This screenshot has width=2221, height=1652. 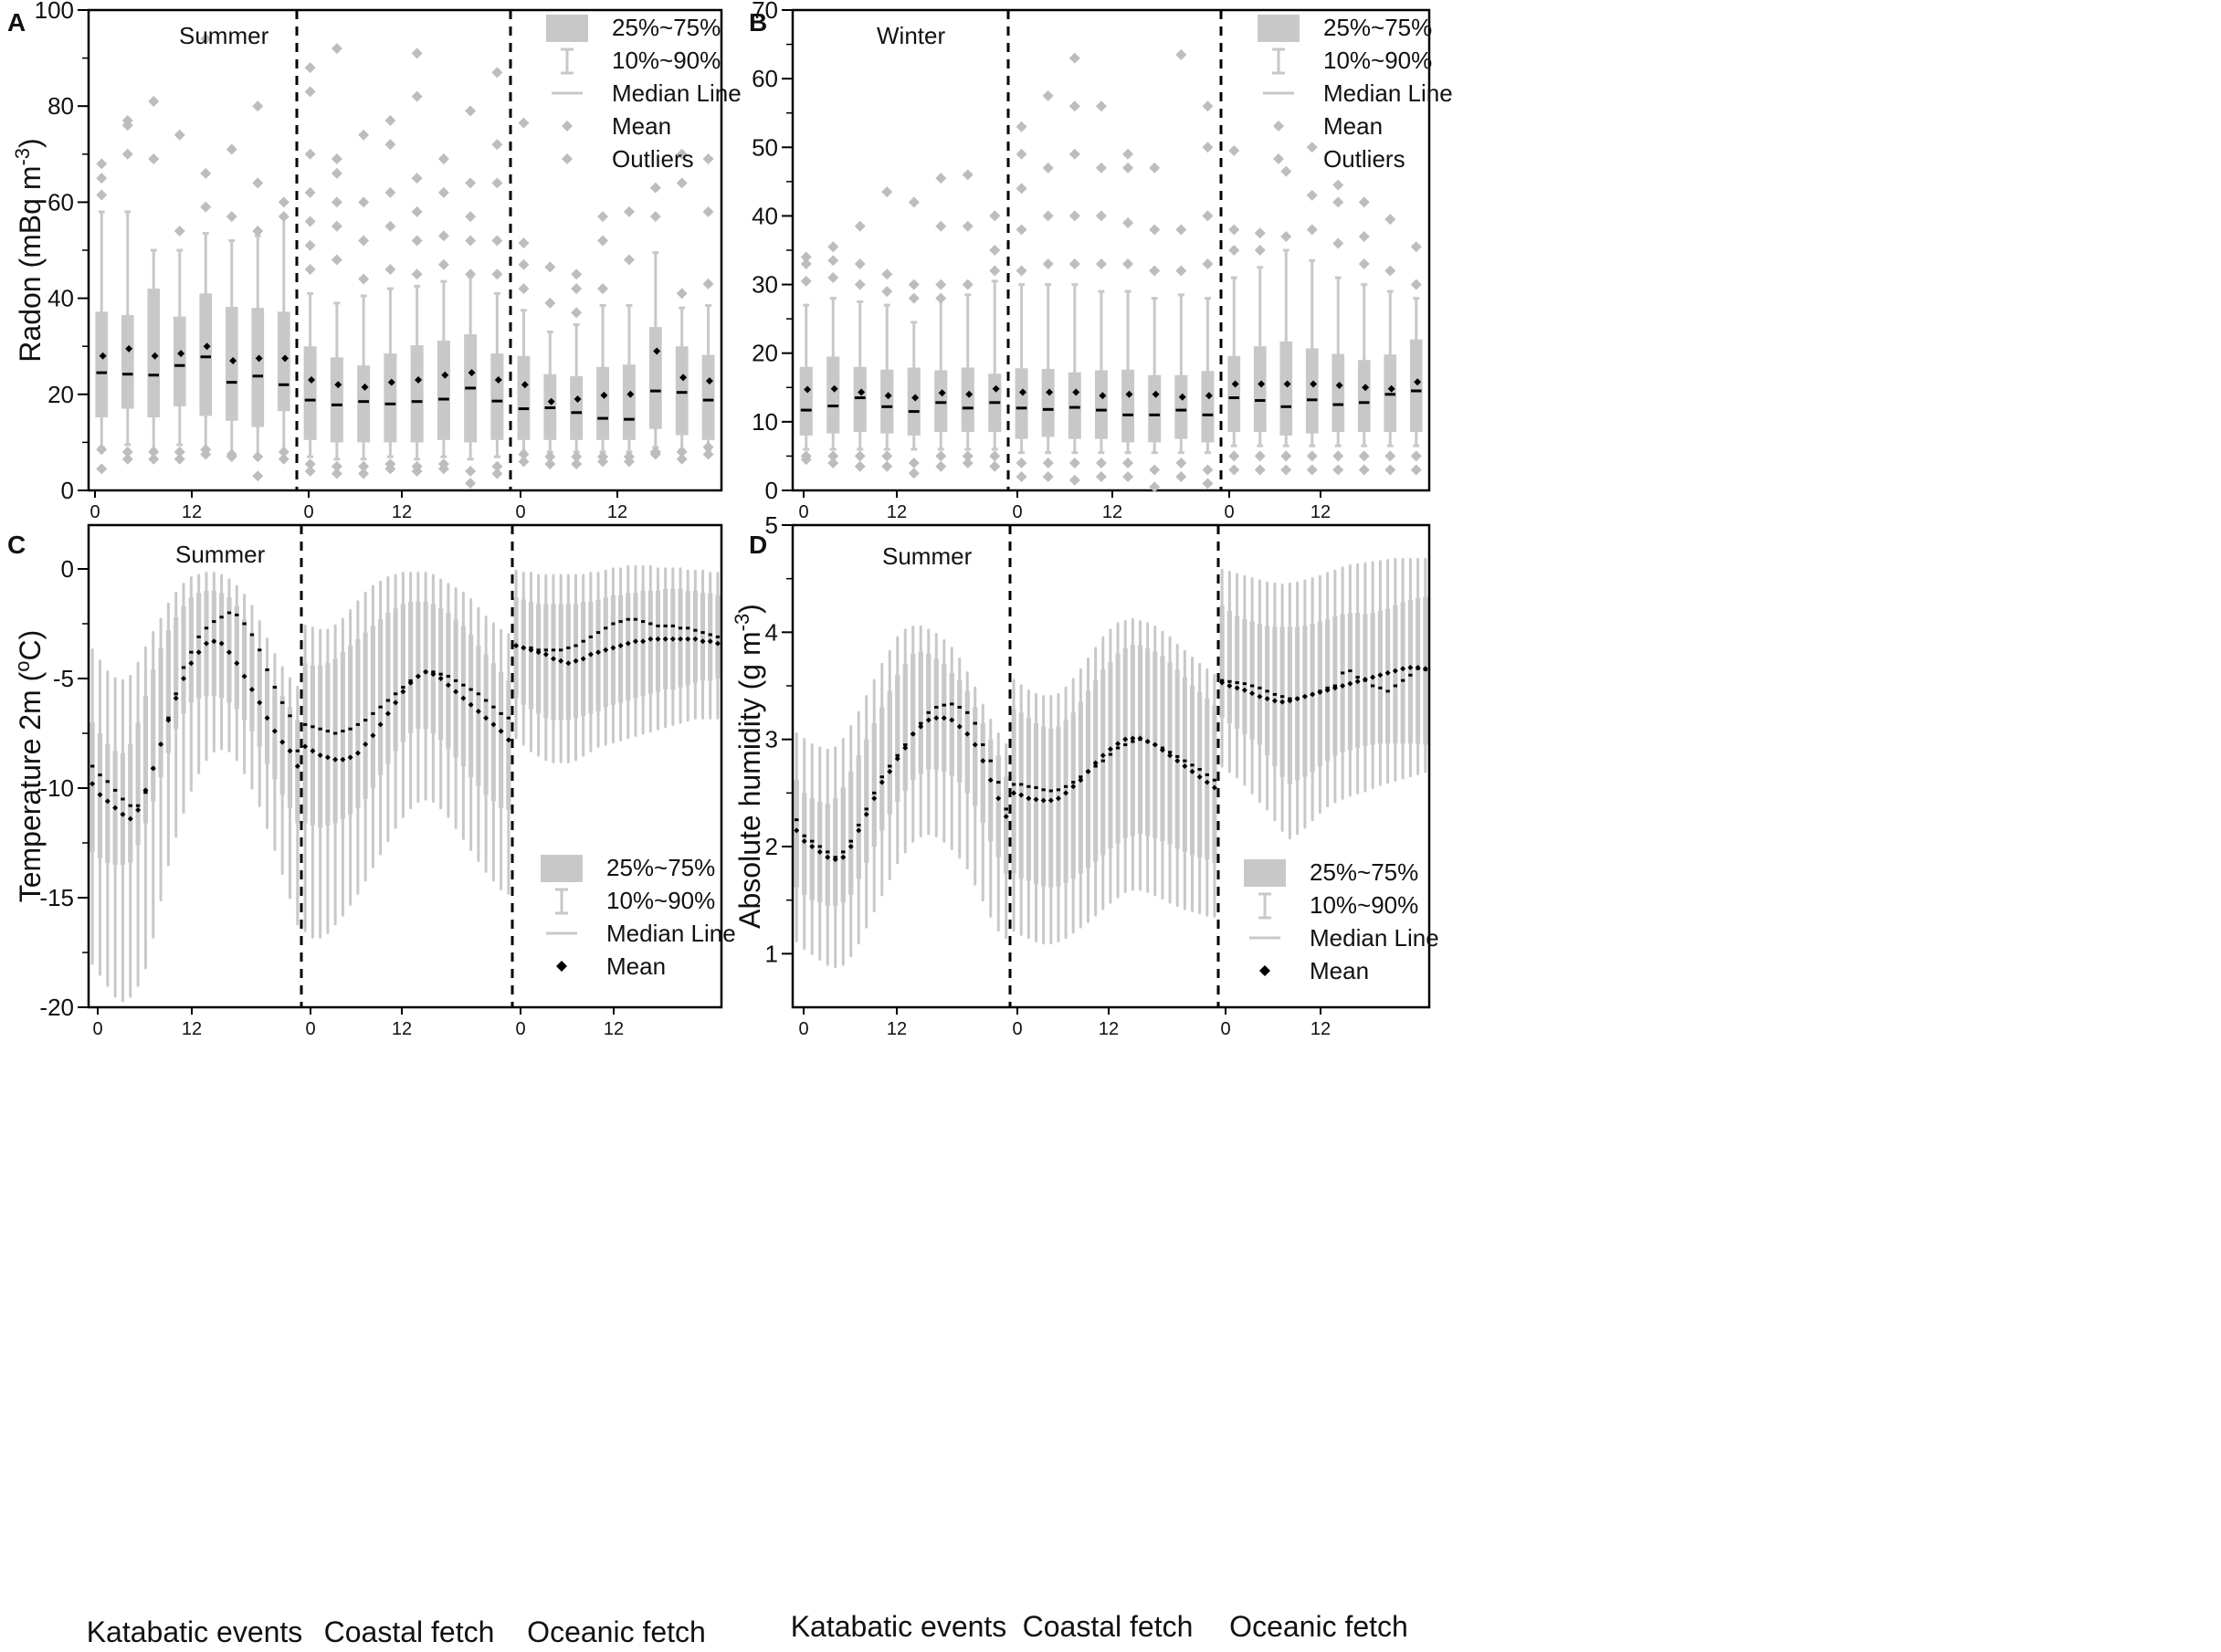 What do you see at coordinates (1279, 28) in the screenshot?
I see `legend-swatch-box` at bounding box center [1279, 28].